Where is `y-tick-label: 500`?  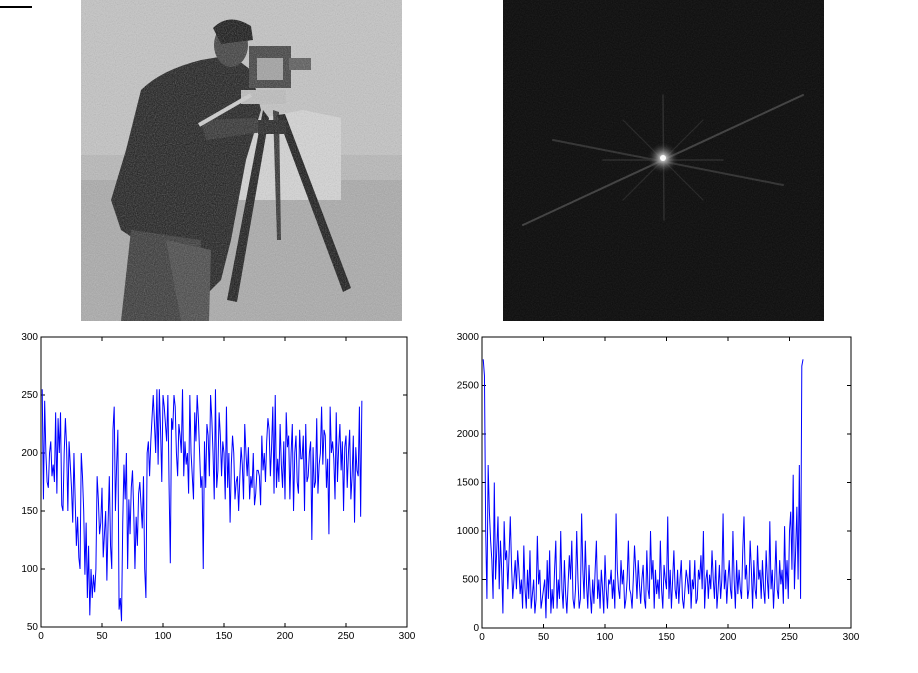 y-tick-label: 500 is located at coordinates (470, 580).